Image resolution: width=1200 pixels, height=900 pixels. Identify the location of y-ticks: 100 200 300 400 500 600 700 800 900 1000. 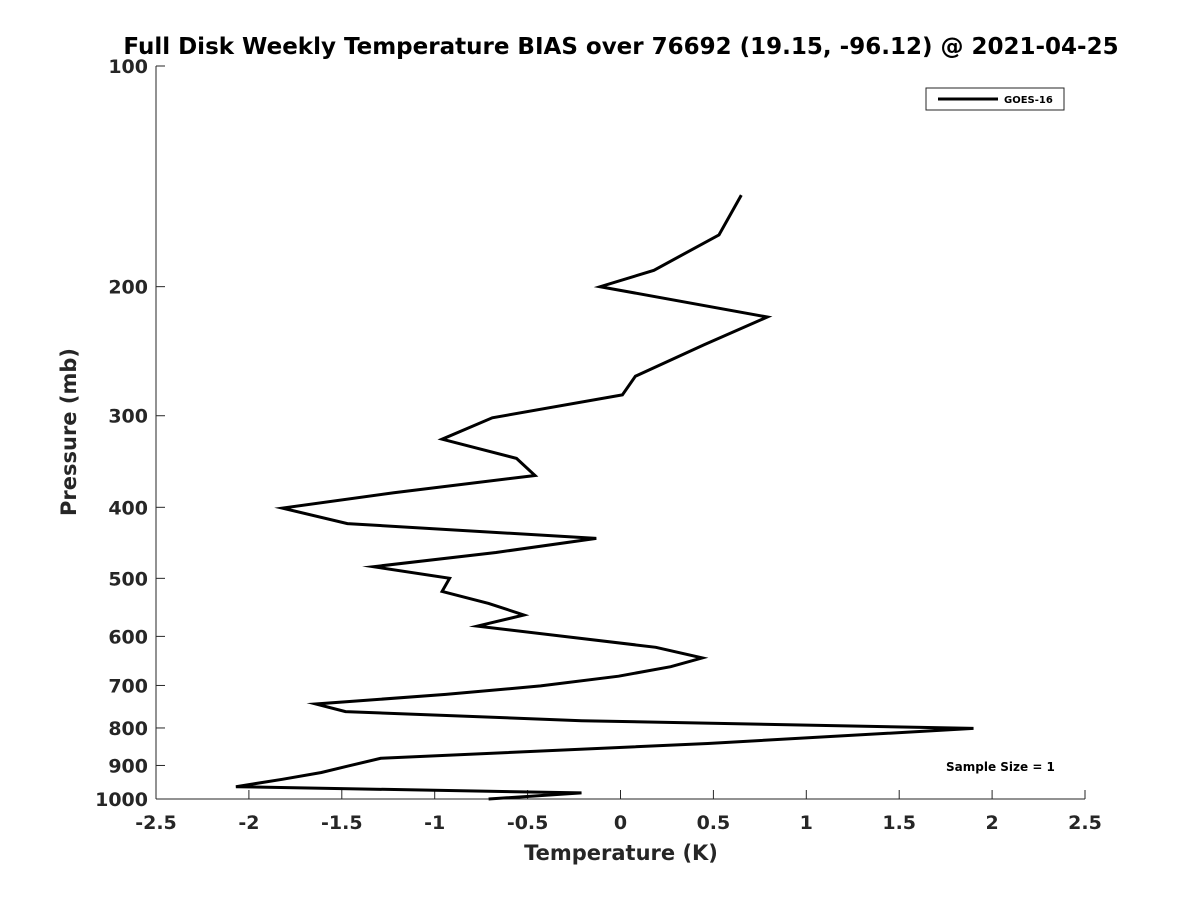
(130, 433).